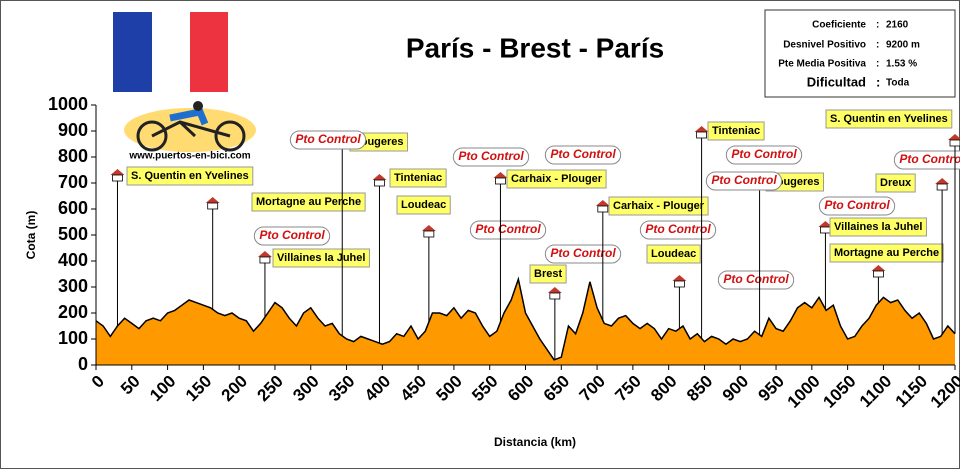 The height and width of the screenshot is (469, 960). Describe the element at coordinates (73, 286) in the screenshot. I see `y-tick-label: 300` at that location.